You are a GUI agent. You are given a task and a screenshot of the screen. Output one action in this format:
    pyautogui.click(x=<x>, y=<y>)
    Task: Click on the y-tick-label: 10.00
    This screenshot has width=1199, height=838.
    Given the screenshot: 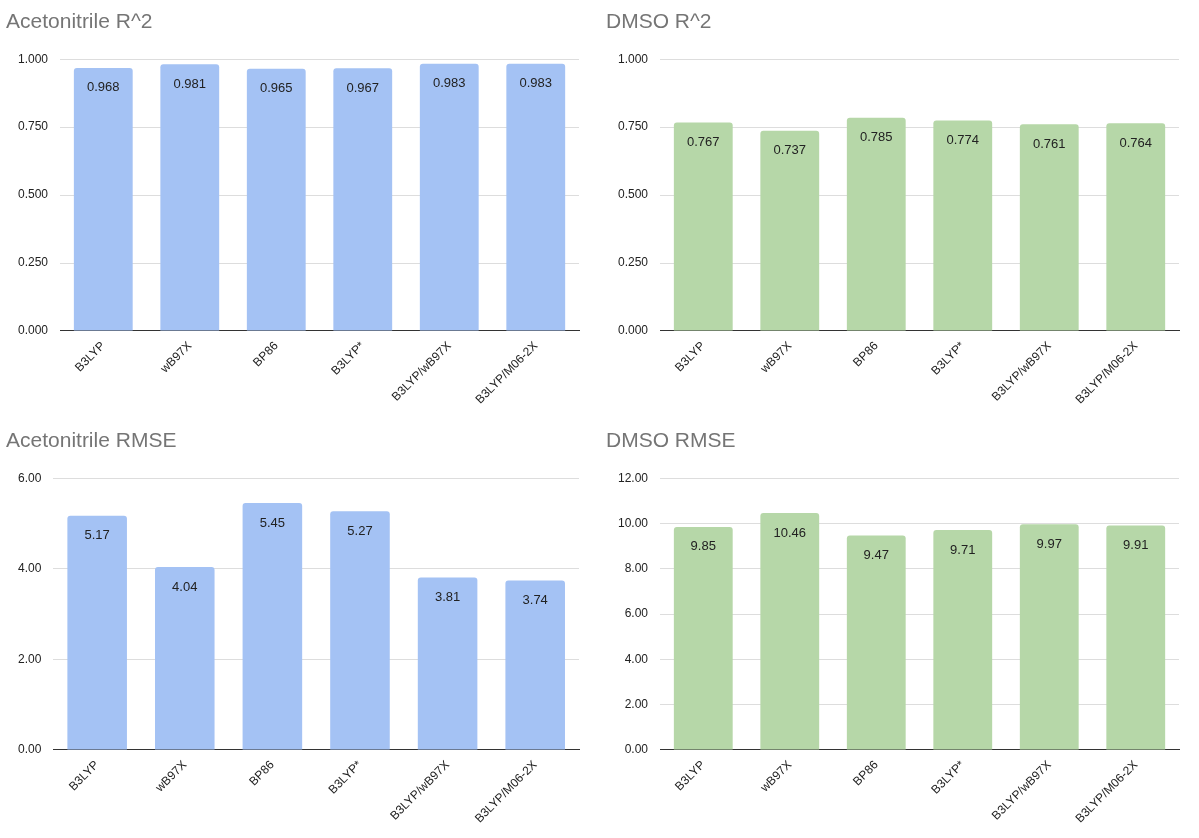 What is the action you would take?
    pyautogui.click(x=633, y=522)
    